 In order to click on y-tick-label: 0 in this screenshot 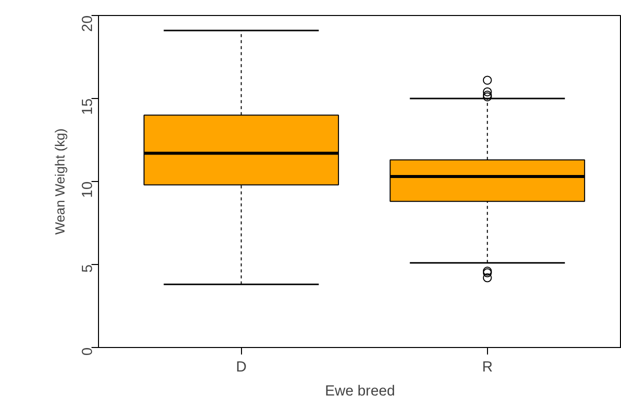, I will do `click(88, 351)`.